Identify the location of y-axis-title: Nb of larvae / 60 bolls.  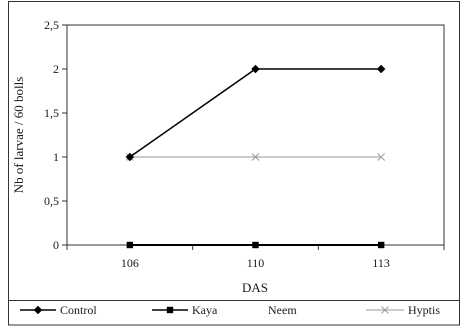
(18, 135).